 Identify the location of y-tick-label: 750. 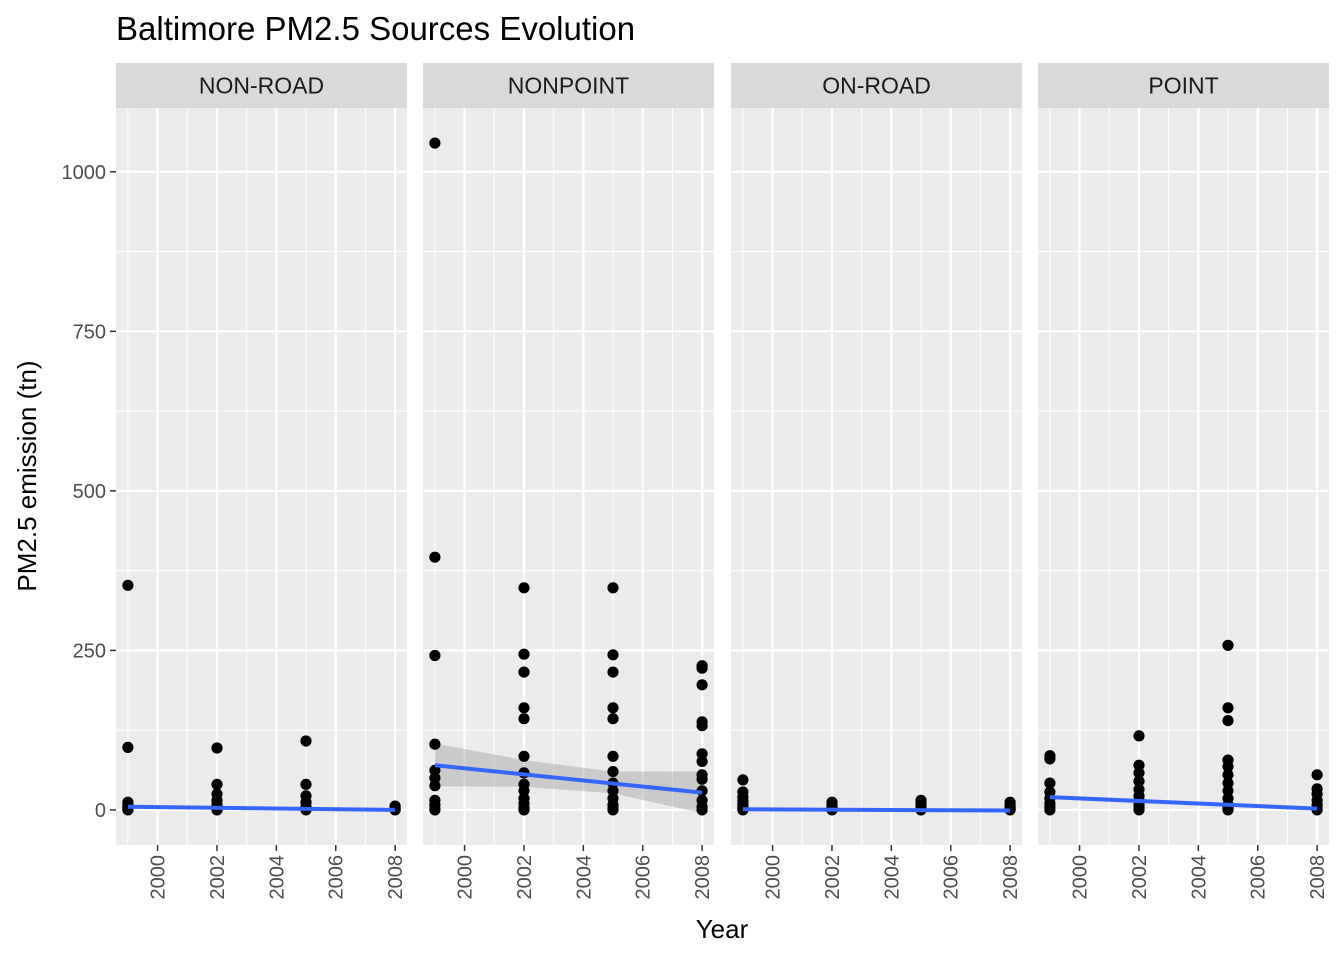
(89, 332).